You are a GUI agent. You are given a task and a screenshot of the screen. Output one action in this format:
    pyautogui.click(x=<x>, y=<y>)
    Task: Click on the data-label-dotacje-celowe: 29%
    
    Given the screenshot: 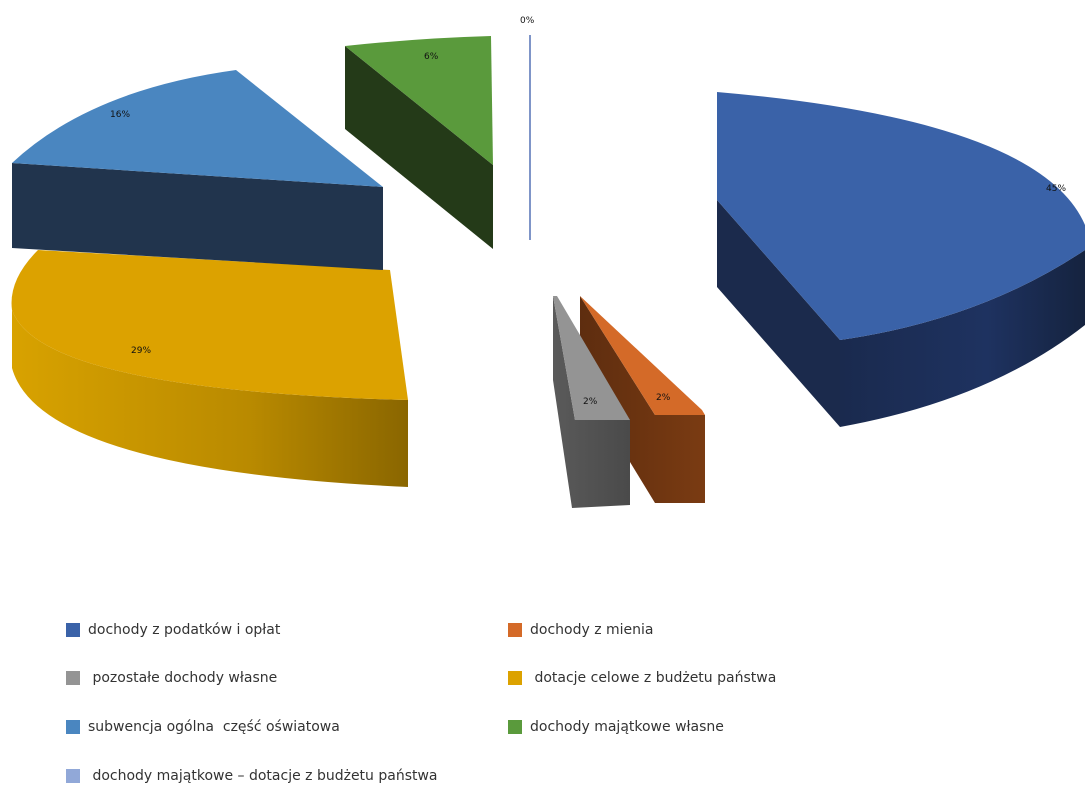 What is the action you would take?
    pyautogui.click(x=141, y=351)
    